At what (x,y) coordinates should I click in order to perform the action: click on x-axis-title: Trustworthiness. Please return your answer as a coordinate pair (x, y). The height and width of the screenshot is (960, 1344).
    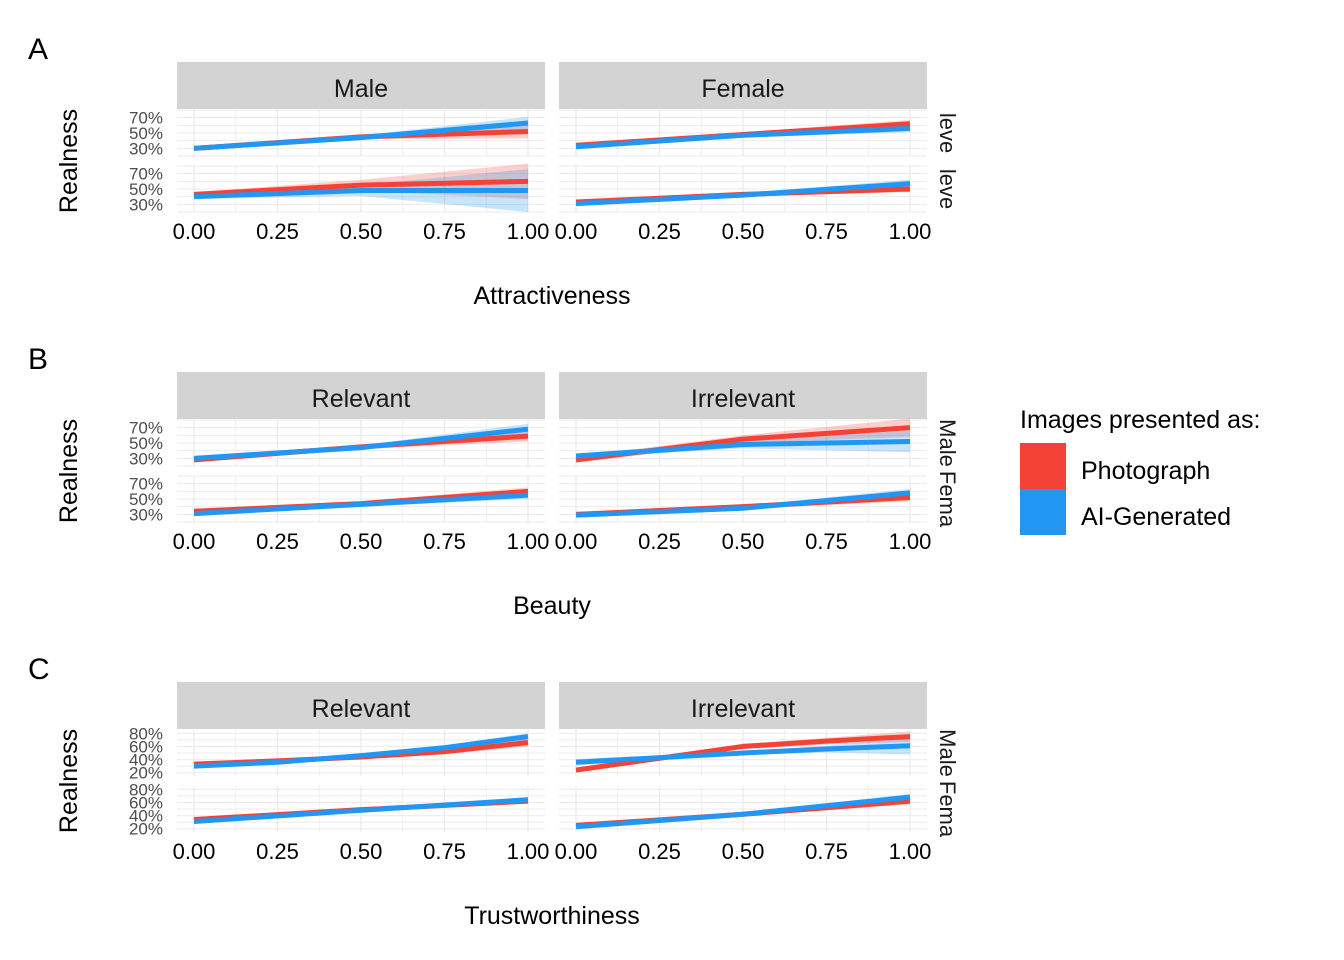
    Looking at the image, I should click on (552, 916).